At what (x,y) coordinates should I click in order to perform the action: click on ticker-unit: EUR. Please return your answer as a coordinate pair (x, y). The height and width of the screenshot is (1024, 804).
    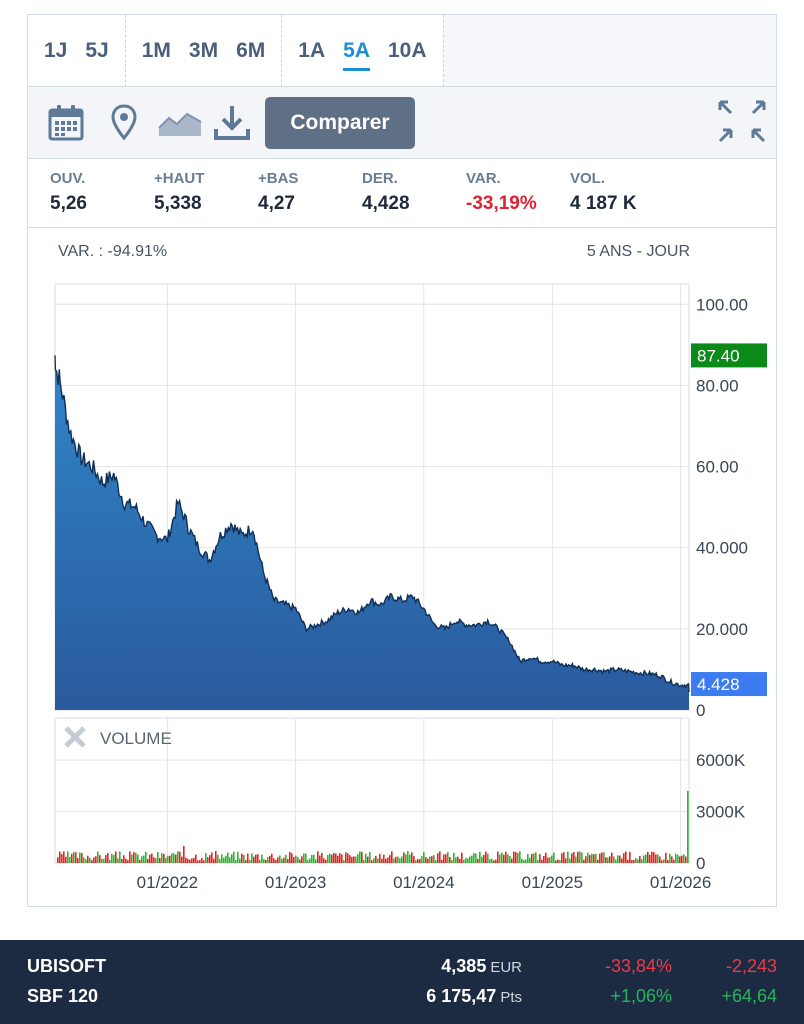
    Looking at the image, I should click on (506, 967).